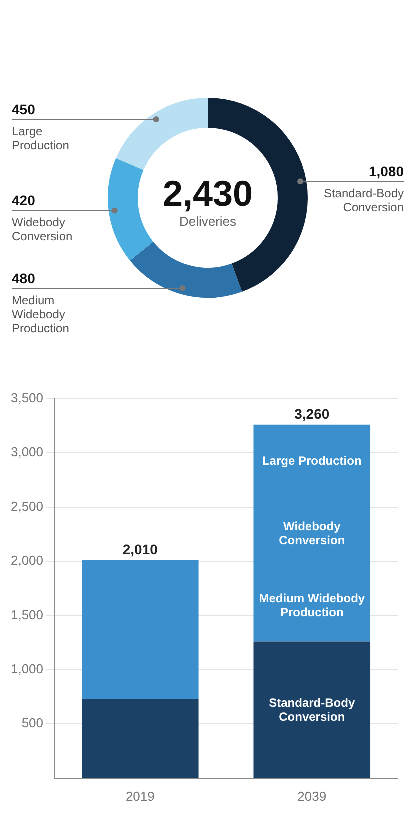  I want to click on y-tick-label: 1,000, so click(27, 669).